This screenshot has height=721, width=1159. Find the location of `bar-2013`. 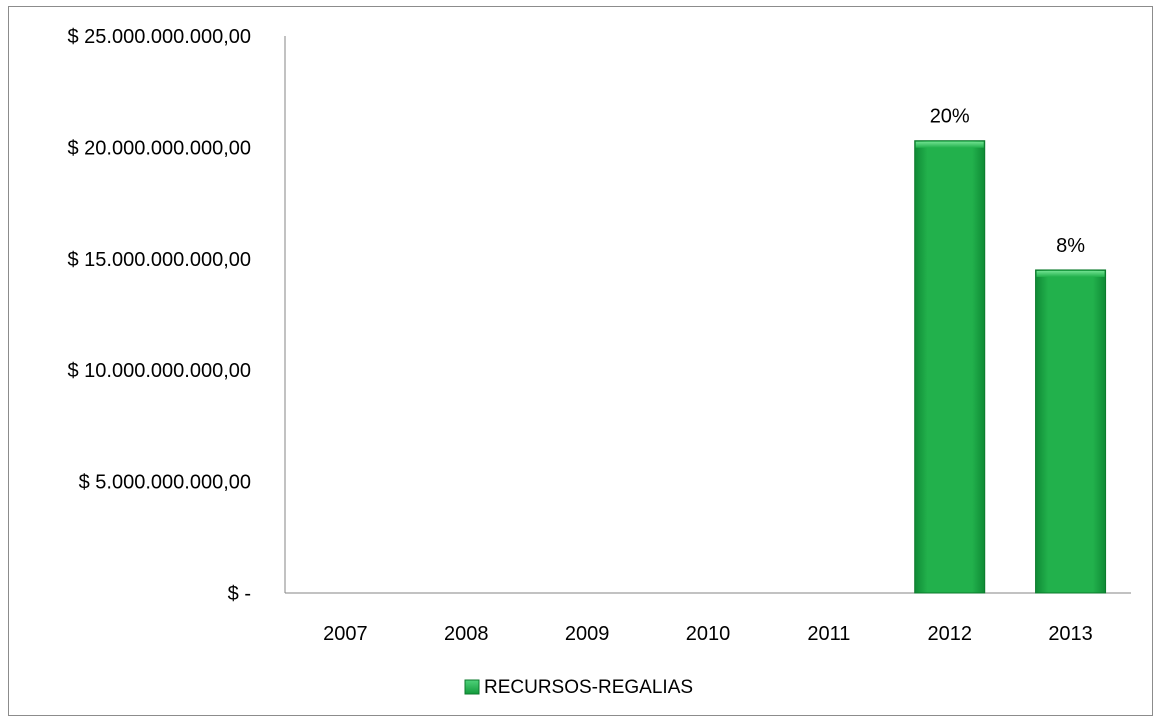

bar-2013 is located at coordinates (1071, 431).